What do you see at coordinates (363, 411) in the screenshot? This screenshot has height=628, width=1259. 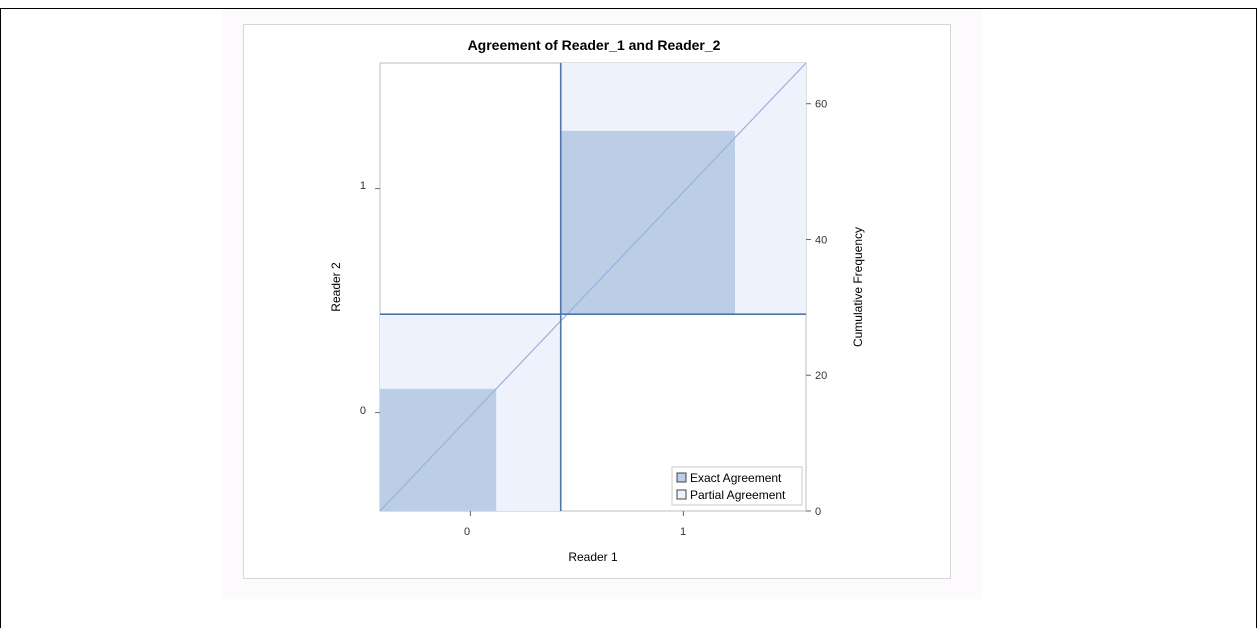 I see `y-tick-label-0: 0` at bounding box center [363, 411].